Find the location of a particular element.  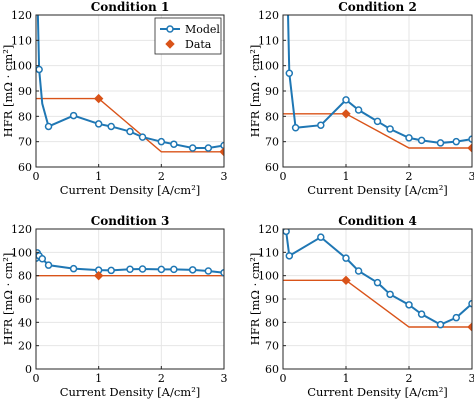

chart-title: Condition 4 is located at coordinates (377, 221).